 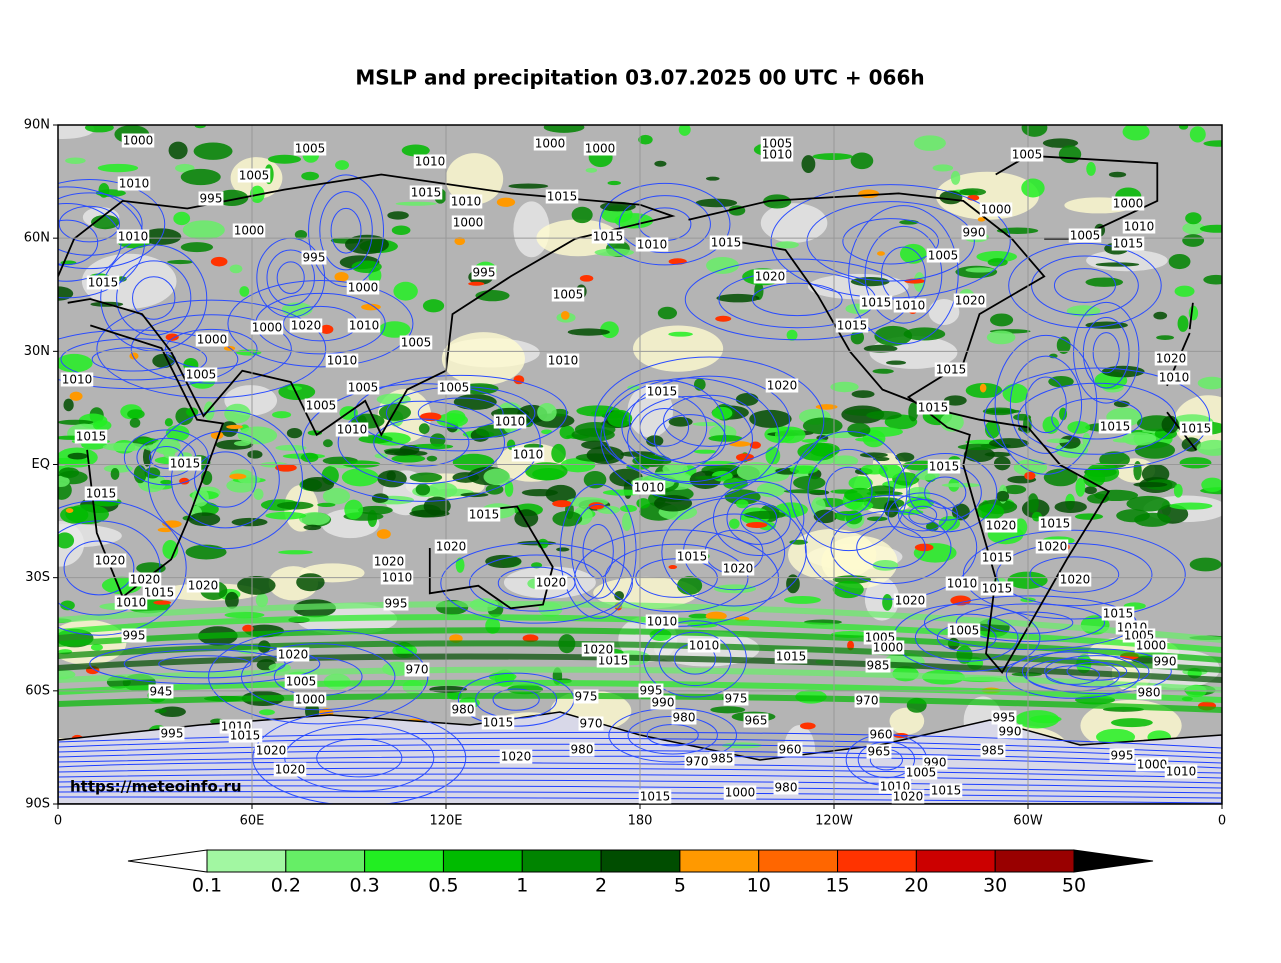 I want to click on isobar-label: 980, so click(x=582, y=750).